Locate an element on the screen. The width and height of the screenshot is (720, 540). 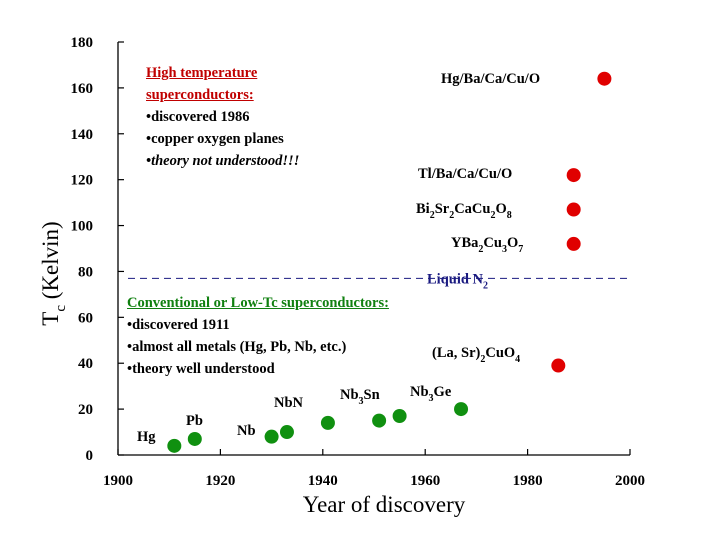
high-temp-item: •copper oxygen planes is located at coordinates (215, 139).